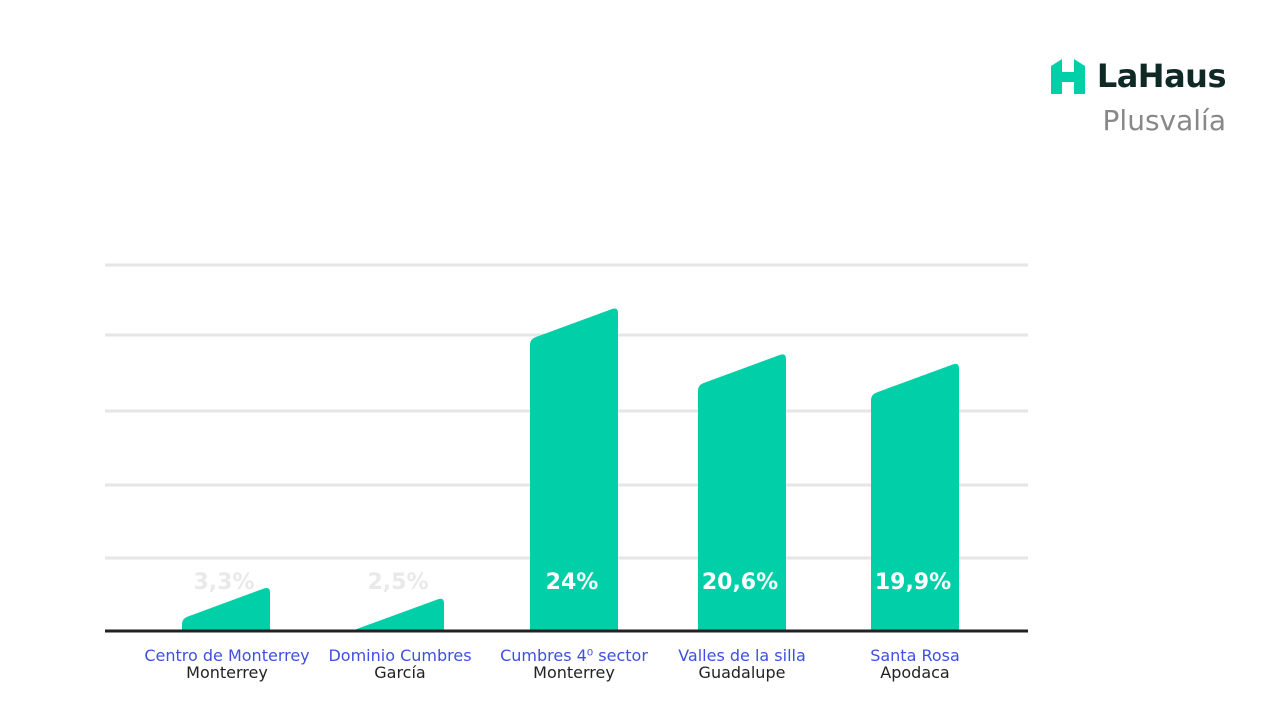  What do you see at coordinates (223, 582) in the screenshot?
I see `bar-value-label-1: 3,3%` at bounding box center [223, 582].